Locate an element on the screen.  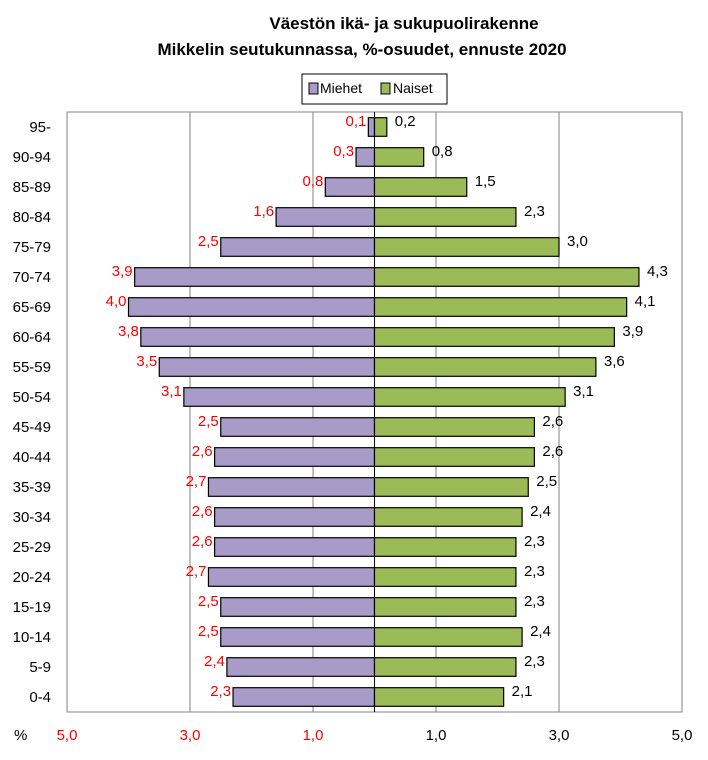
legend: Miehet Naiset is located at coordinates (374, 89).